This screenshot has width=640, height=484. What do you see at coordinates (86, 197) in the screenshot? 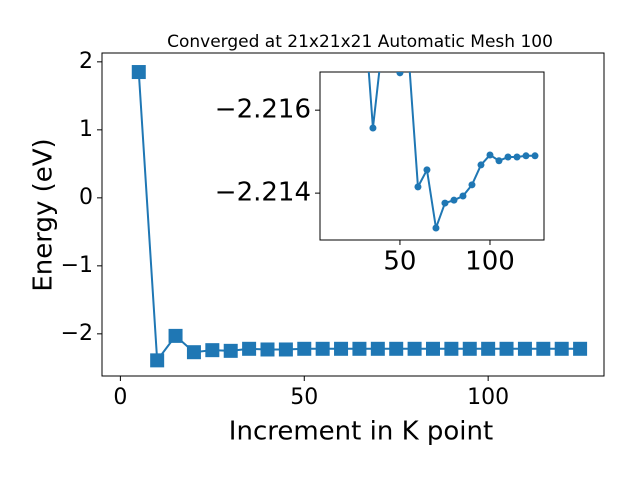
I see `y-tick-label: 0` at bounding box center [86, 197].